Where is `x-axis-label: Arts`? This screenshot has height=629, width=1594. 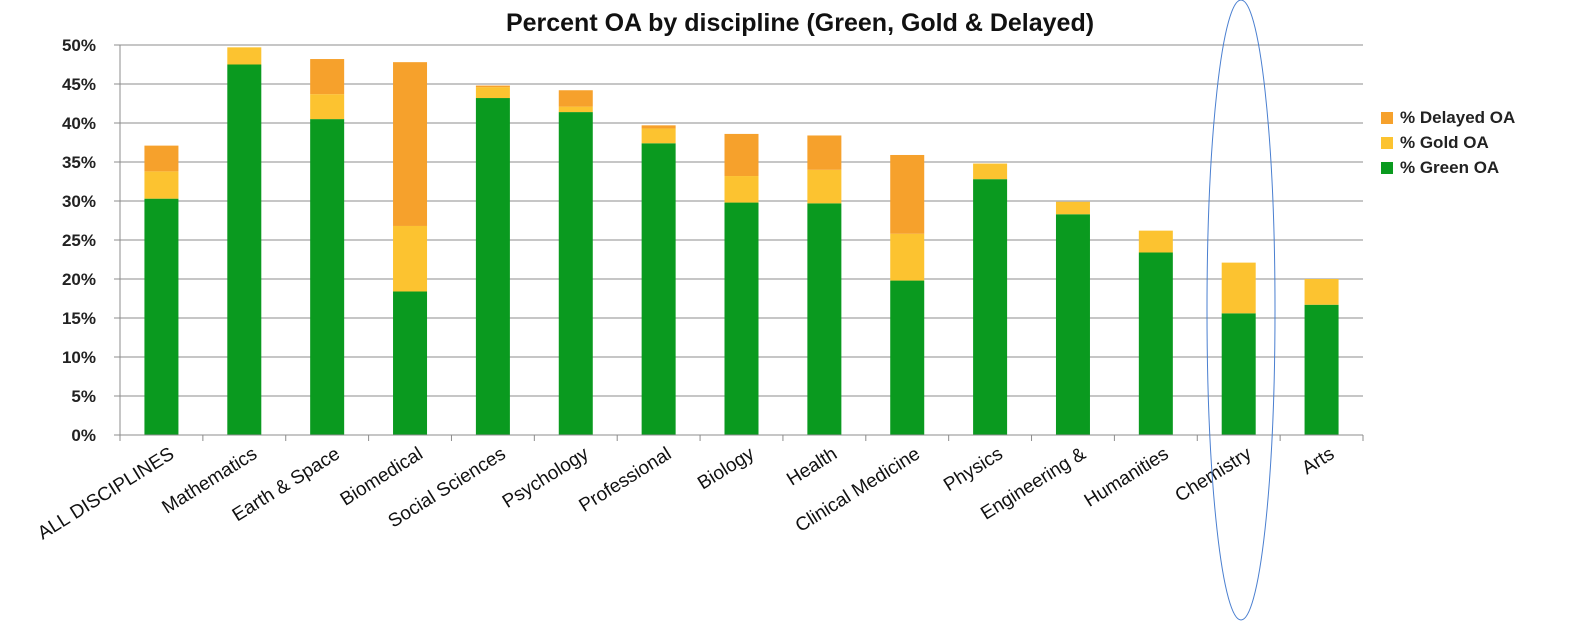 x-axis-label: Arts is located at coordinates (1318, 461).